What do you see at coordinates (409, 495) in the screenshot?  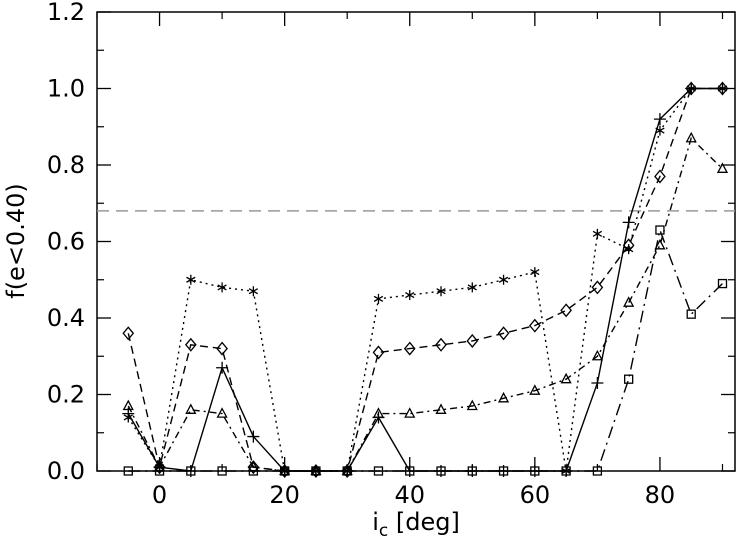 I see `x-tick-label: 40` at bounding box center [409, 495].